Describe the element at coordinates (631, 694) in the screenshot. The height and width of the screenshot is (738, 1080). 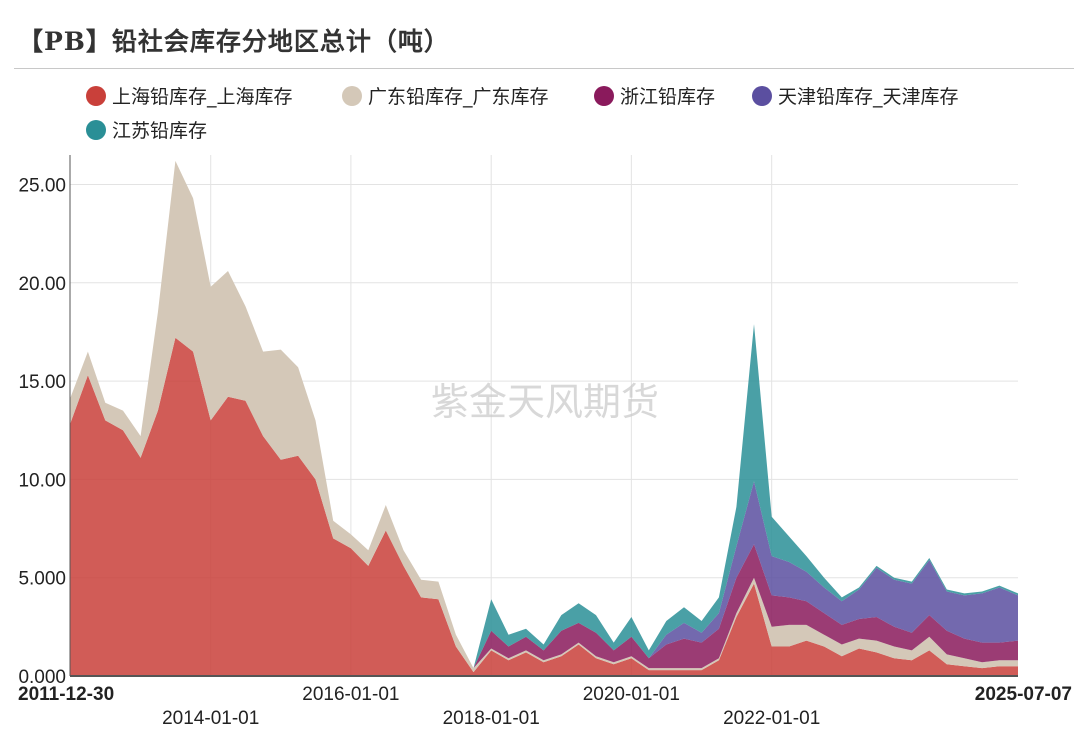
I see `x-tick-label: 2020-01-01` at that location.